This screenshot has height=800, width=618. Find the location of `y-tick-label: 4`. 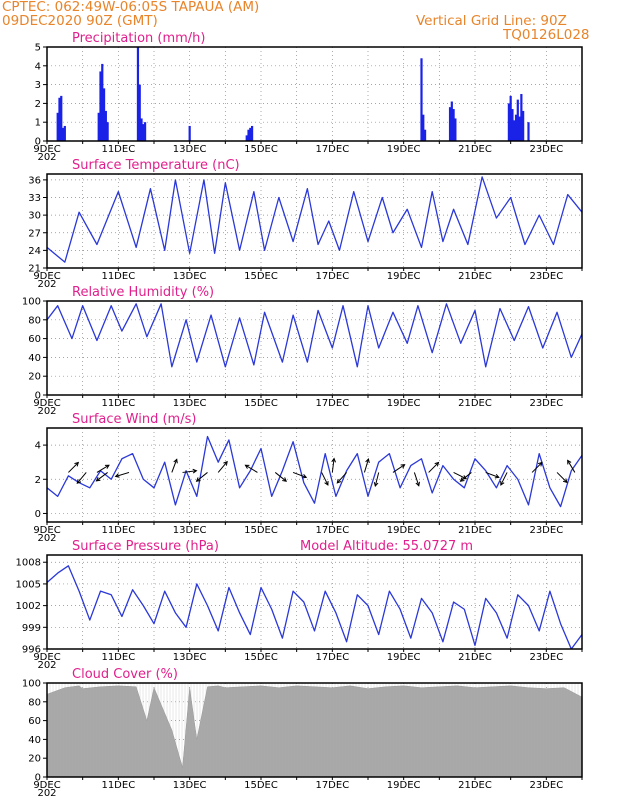

y-tick-label: 4 is located at coordinates (38, 446).